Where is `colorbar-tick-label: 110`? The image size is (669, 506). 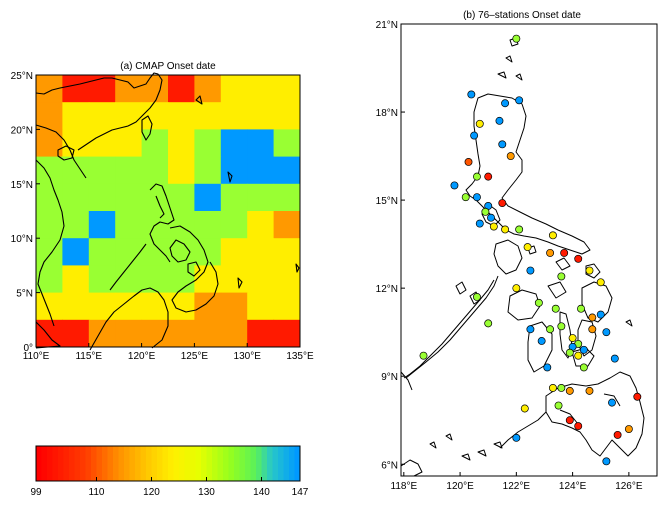
colorbar-tick-label: 110 is located at coordinates (97, 492).